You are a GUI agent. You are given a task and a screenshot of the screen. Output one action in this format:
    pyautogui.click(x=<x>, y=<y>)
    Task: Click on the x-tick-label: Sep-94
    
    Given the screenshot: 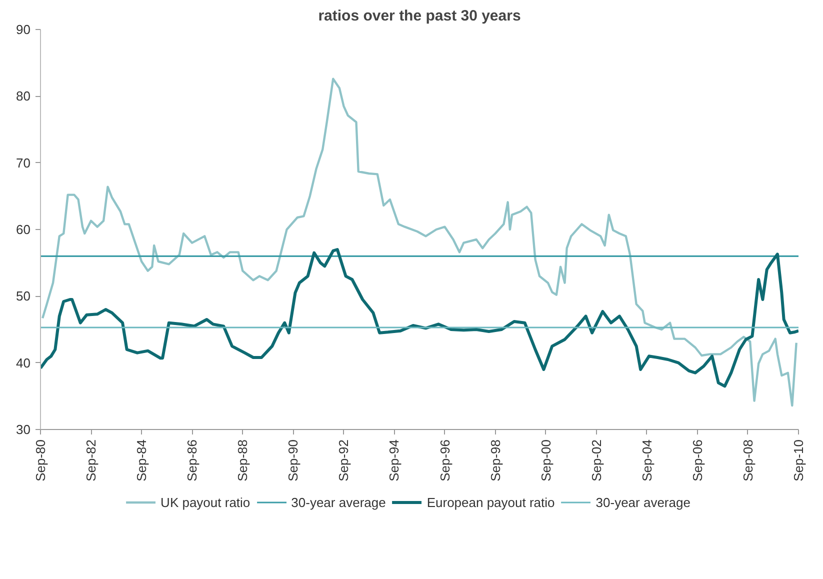 What is the action you would take?
    pyautogui.click(x=394, y=461)
    